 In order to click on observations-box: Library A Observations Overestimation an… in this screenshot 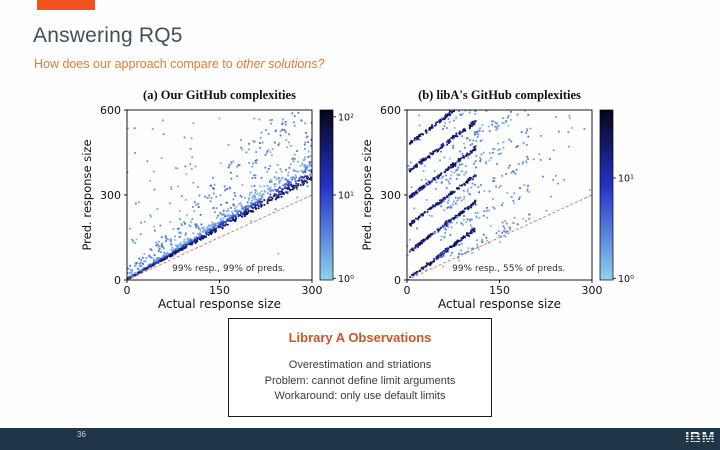, I will do `click(360, 367)`.